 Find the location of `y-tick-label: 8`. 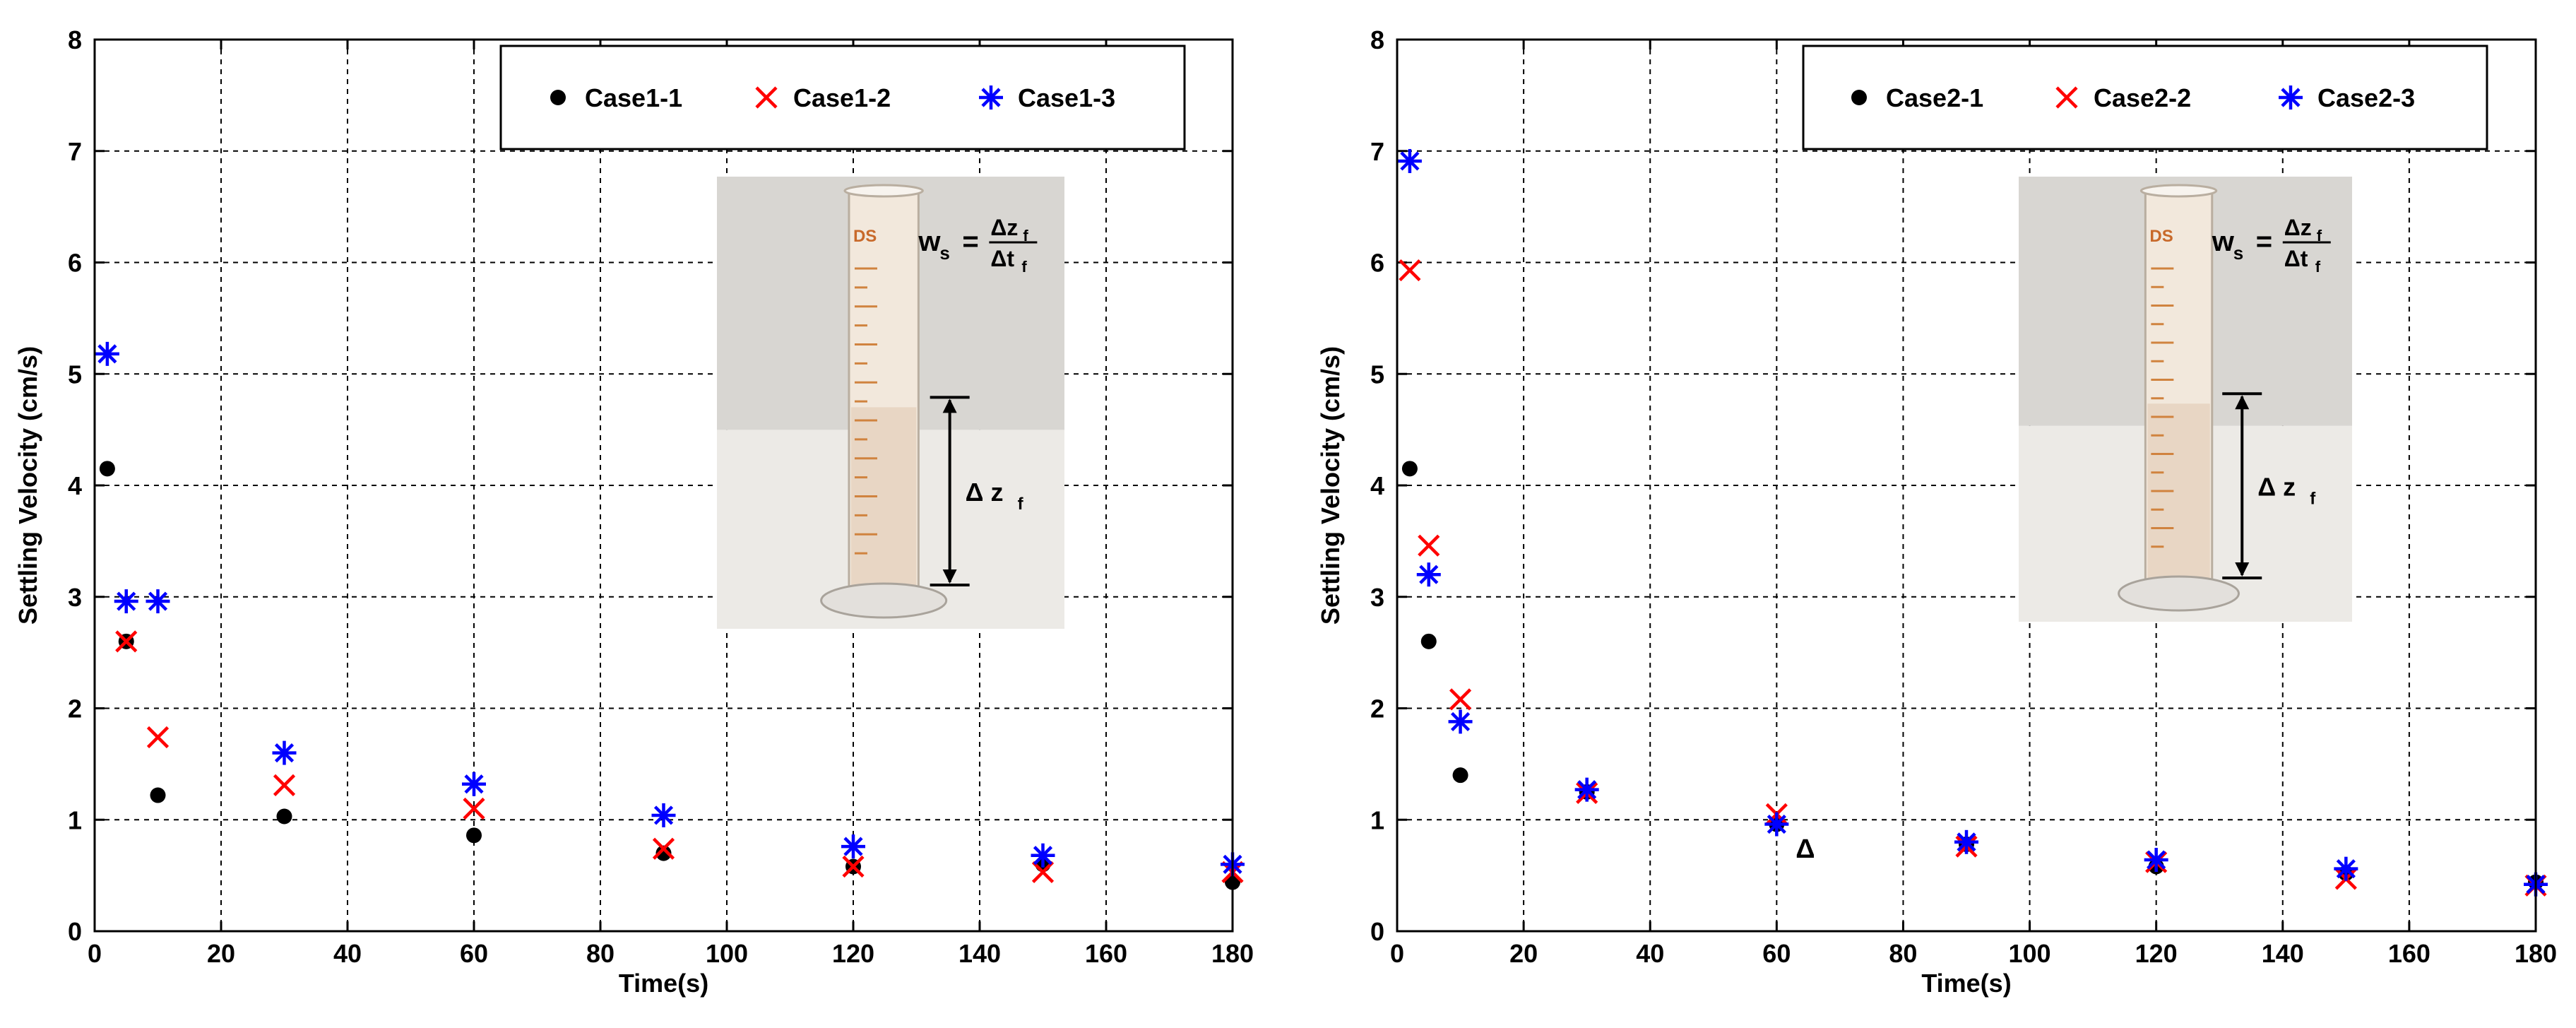

y-tick-label: 8 is located at coordinates (75, 39).